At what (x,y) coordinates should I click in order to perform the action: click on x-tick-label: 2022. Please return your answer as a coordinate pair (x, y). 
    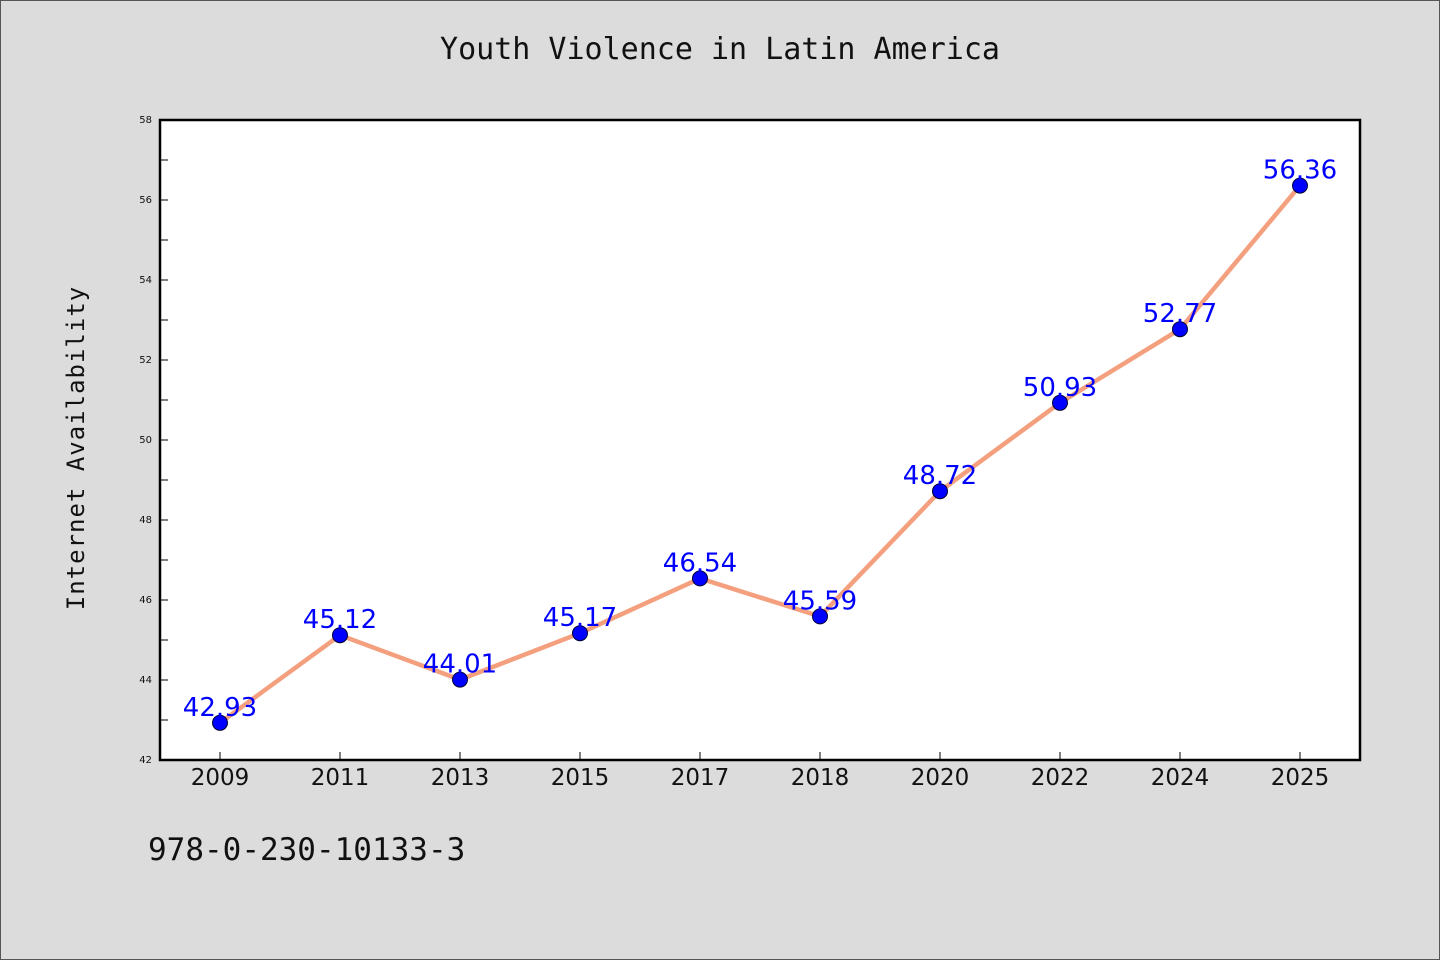
    Looking at the image, I should click on (1060, 778).